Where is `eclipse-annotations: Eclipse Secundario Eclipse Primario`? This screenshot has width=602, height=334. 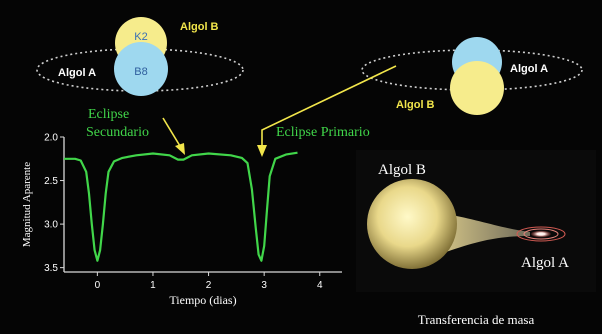
eclipse-annotations: Eclipse Secundario Eclipse Primario is located at coordinates (241, 111).